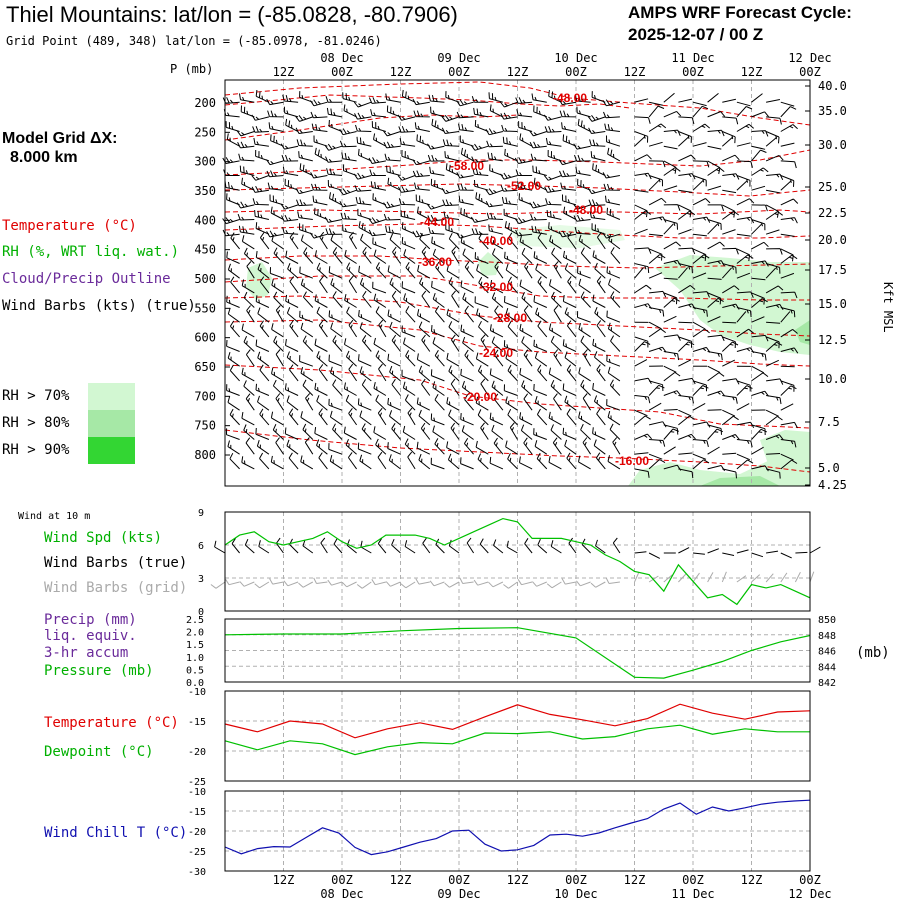 This screenshot has height=900, width=900. What do you see at coordinates (197, 782) in the screenshot?
I see `temperature-tick: -25` at bounding box center [197, 782].